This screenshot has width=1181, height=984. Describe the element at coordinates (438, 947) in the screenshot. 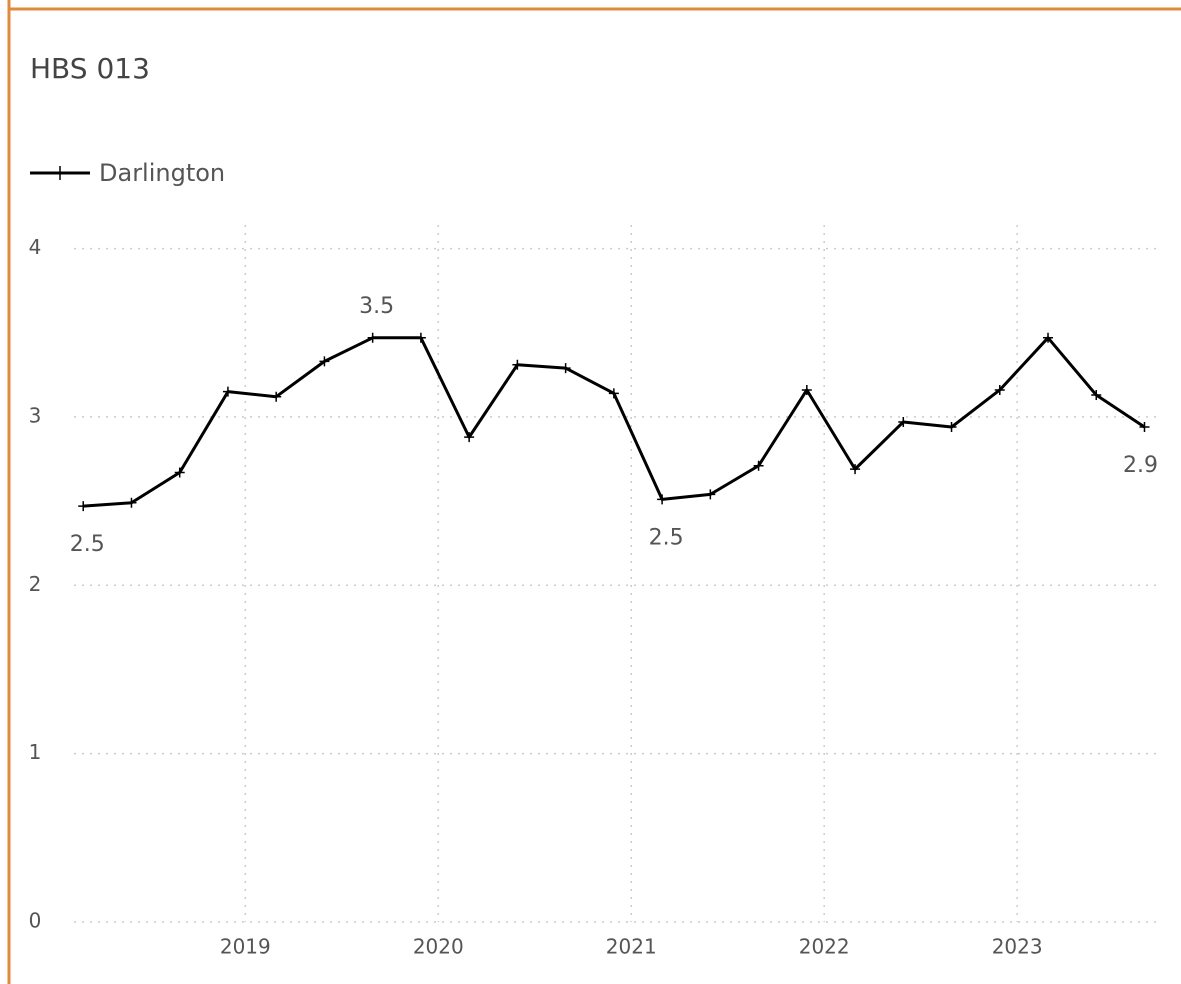

I see `x-tick-label: 2020` at that location.